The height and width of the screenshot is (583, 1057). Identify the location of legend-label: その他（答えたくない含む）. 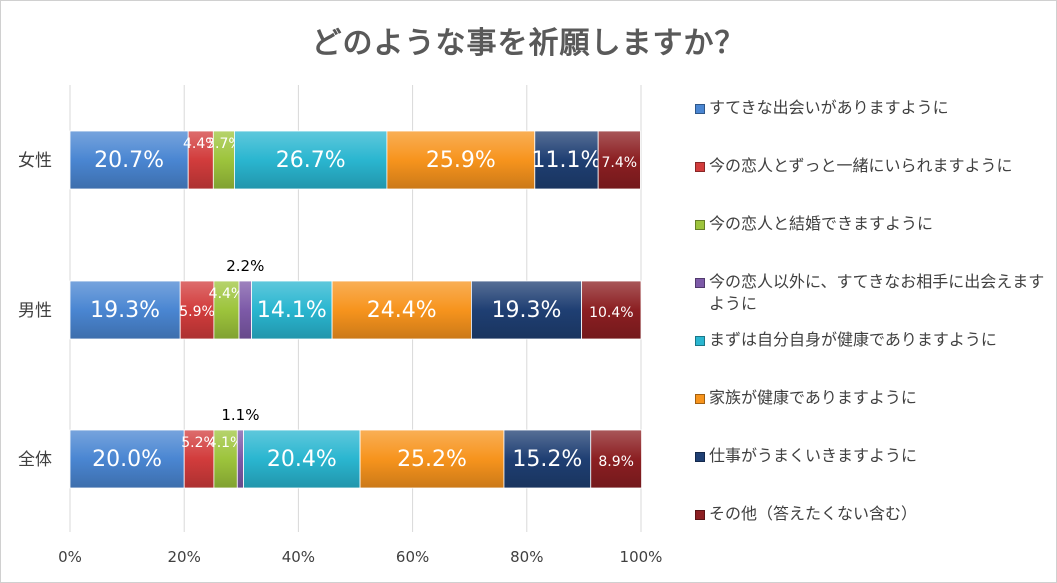
(813, 513).